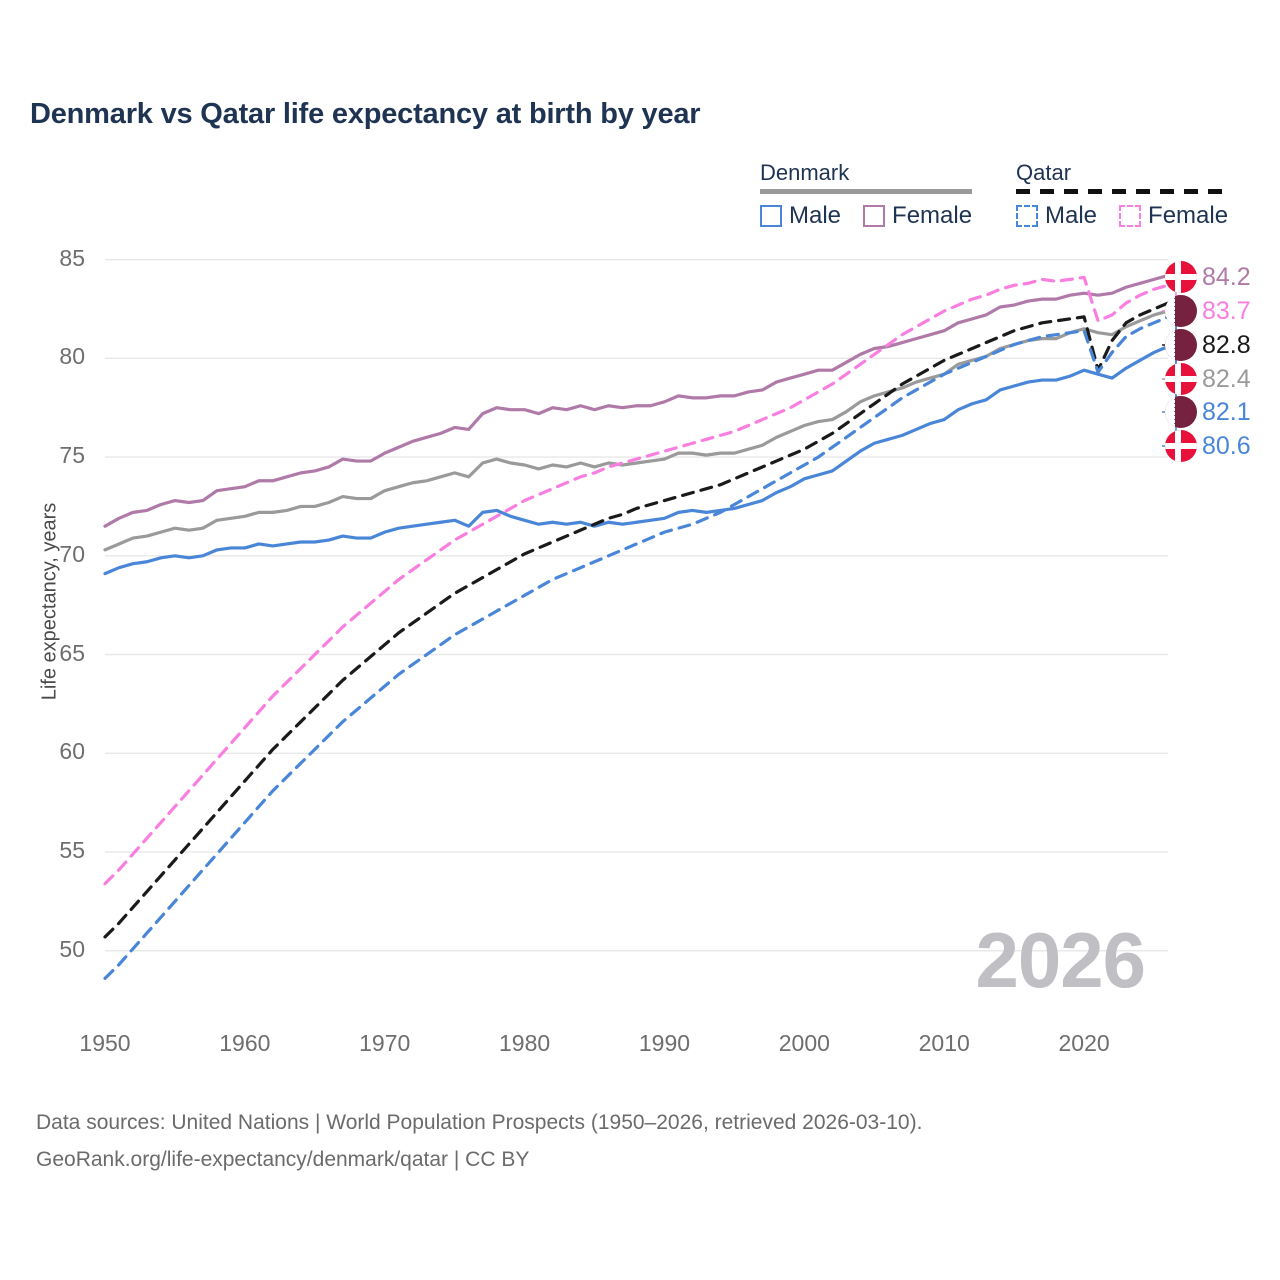 The image size is (1280, 1280). What do you see at coordinates (866, 195) in the screenshot?
I see `legend-group-denmark: Denmark Male Female` at bounding box center [866, 195].